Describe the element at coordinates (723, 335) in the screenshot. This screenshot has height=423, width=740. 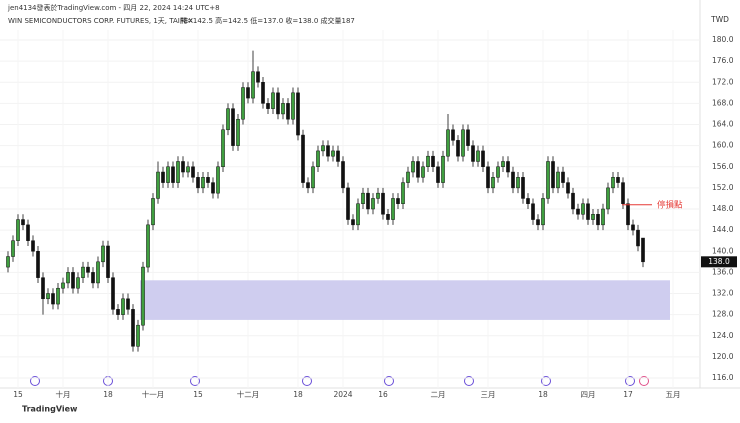
I see `y-tick-label: 124.0` at that location.